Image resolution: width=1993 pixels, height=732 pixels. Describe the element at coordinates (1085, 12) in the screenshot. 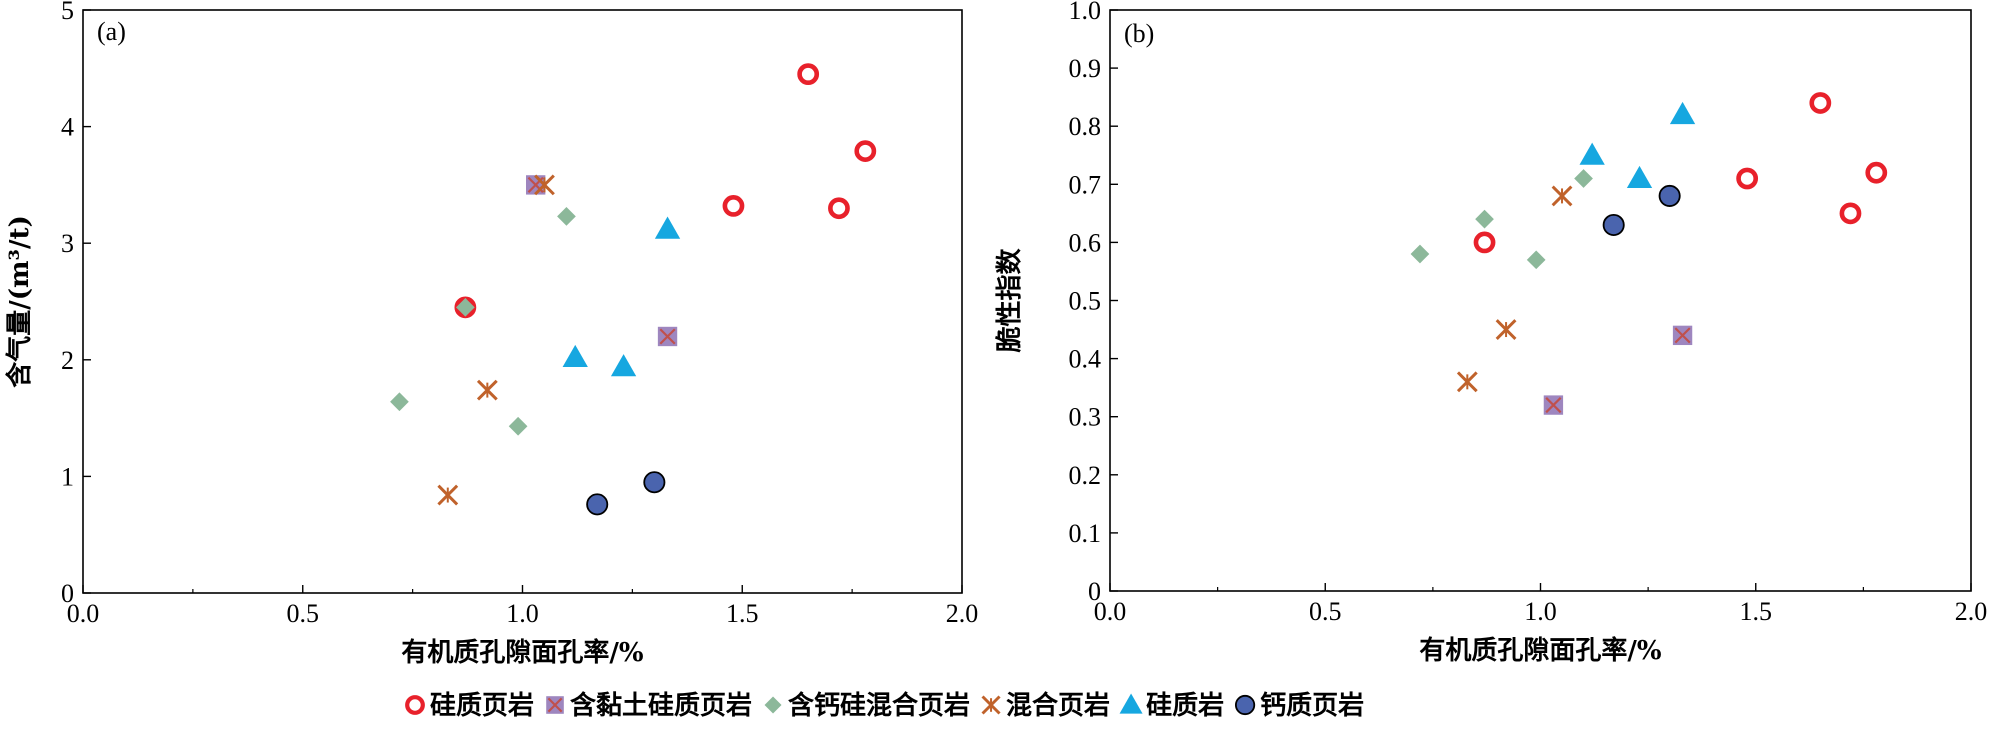

I see `y-tick-label: 1.0` at that location.